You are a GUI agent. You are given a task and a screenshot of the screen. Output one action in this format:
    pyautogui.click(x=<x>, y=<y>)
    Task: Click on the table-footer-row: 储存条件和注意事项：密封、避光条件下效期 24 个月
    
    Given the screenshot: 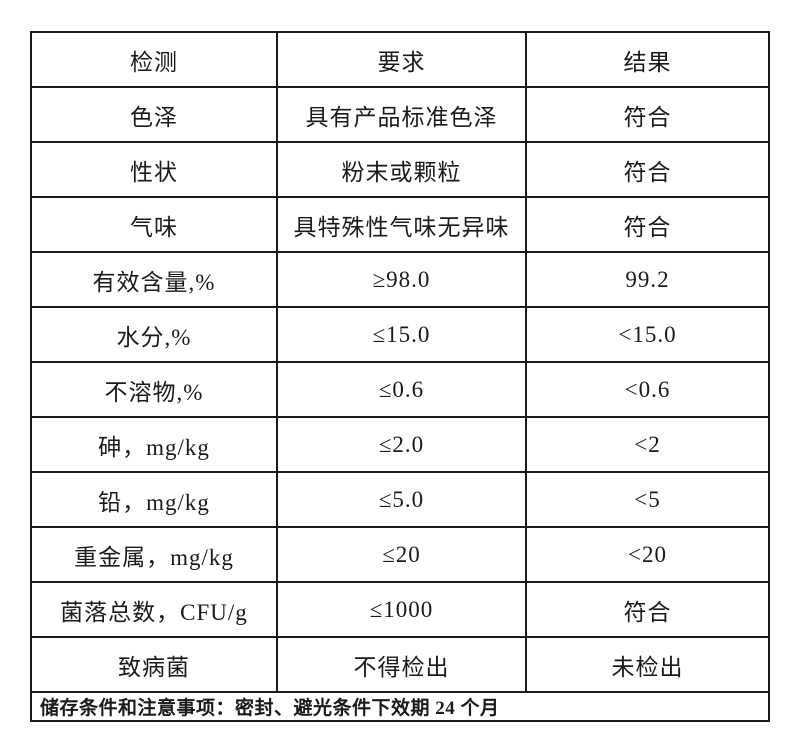 What is the action you would take?
    pyautogui.click(x=400, y=706)
    